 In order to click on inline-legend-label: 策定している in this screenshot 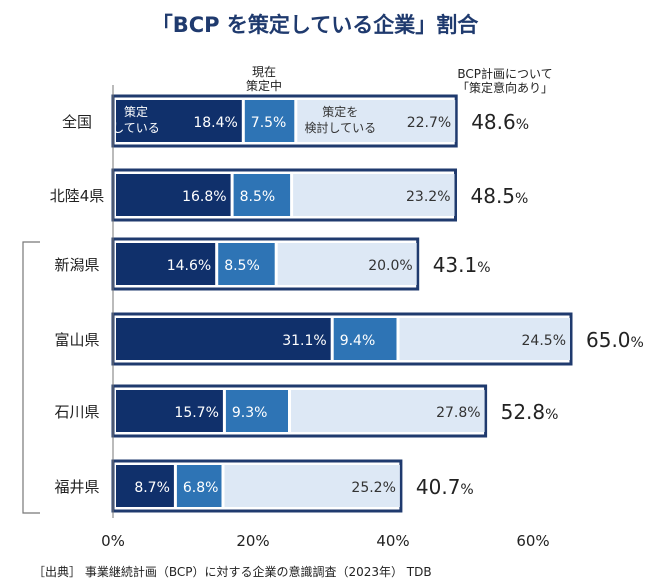, I will do `click(136, 119)`.